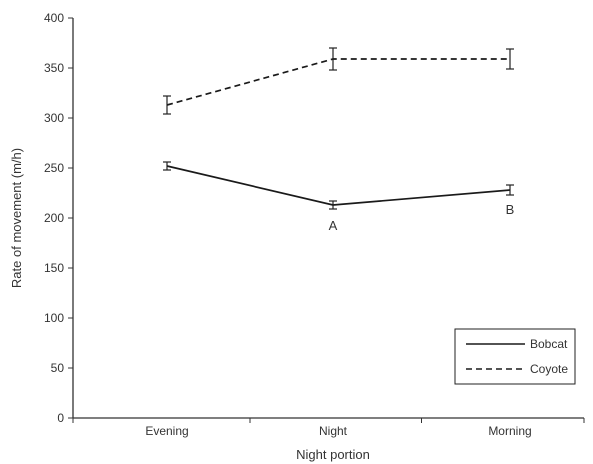 This screenshot has height=464, width=593. What do you see at coordinates (333, 454) in the screenshot?
I see `x-axis-label: Night portion` at bounding box center [333, 454].